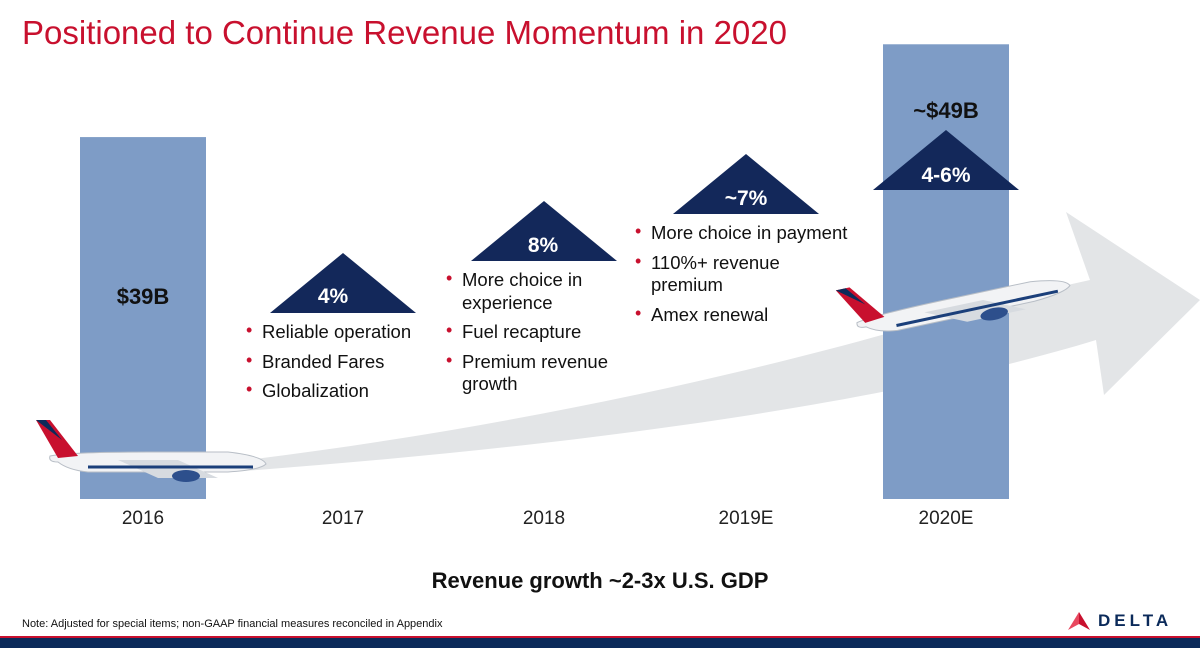 The width and height of the screenshot is (1200, 648). What do you see at coordinates (600, 637) in the screenshot?
I see `footer-red-rule` at bounding box center [600, 637].